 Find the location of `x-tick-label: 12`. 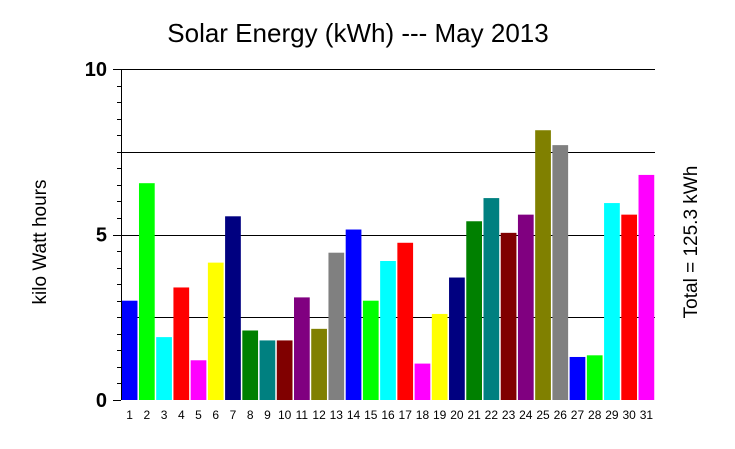

x-tick-label: 12 is located at coordinates (319, 415).